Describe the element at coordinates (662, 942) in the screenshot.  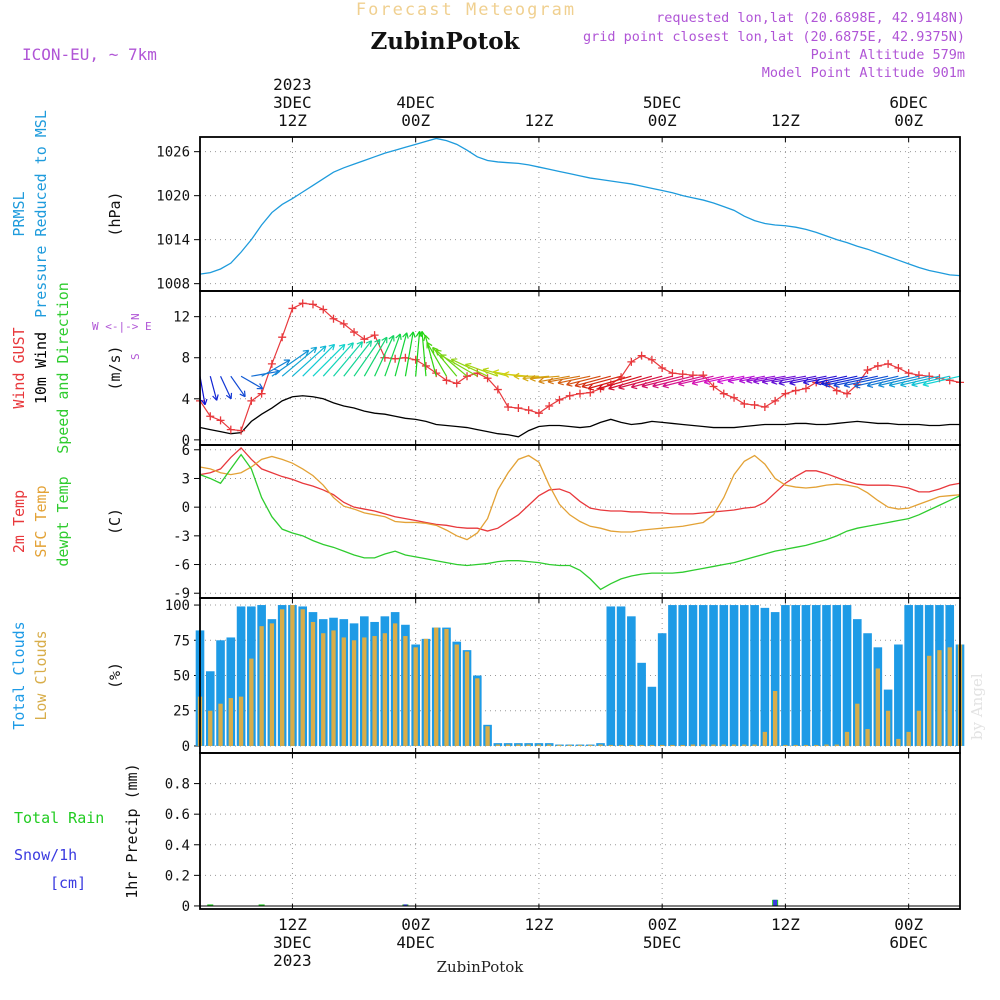
I see `bottom-tick-label: 5DEC` at that location.